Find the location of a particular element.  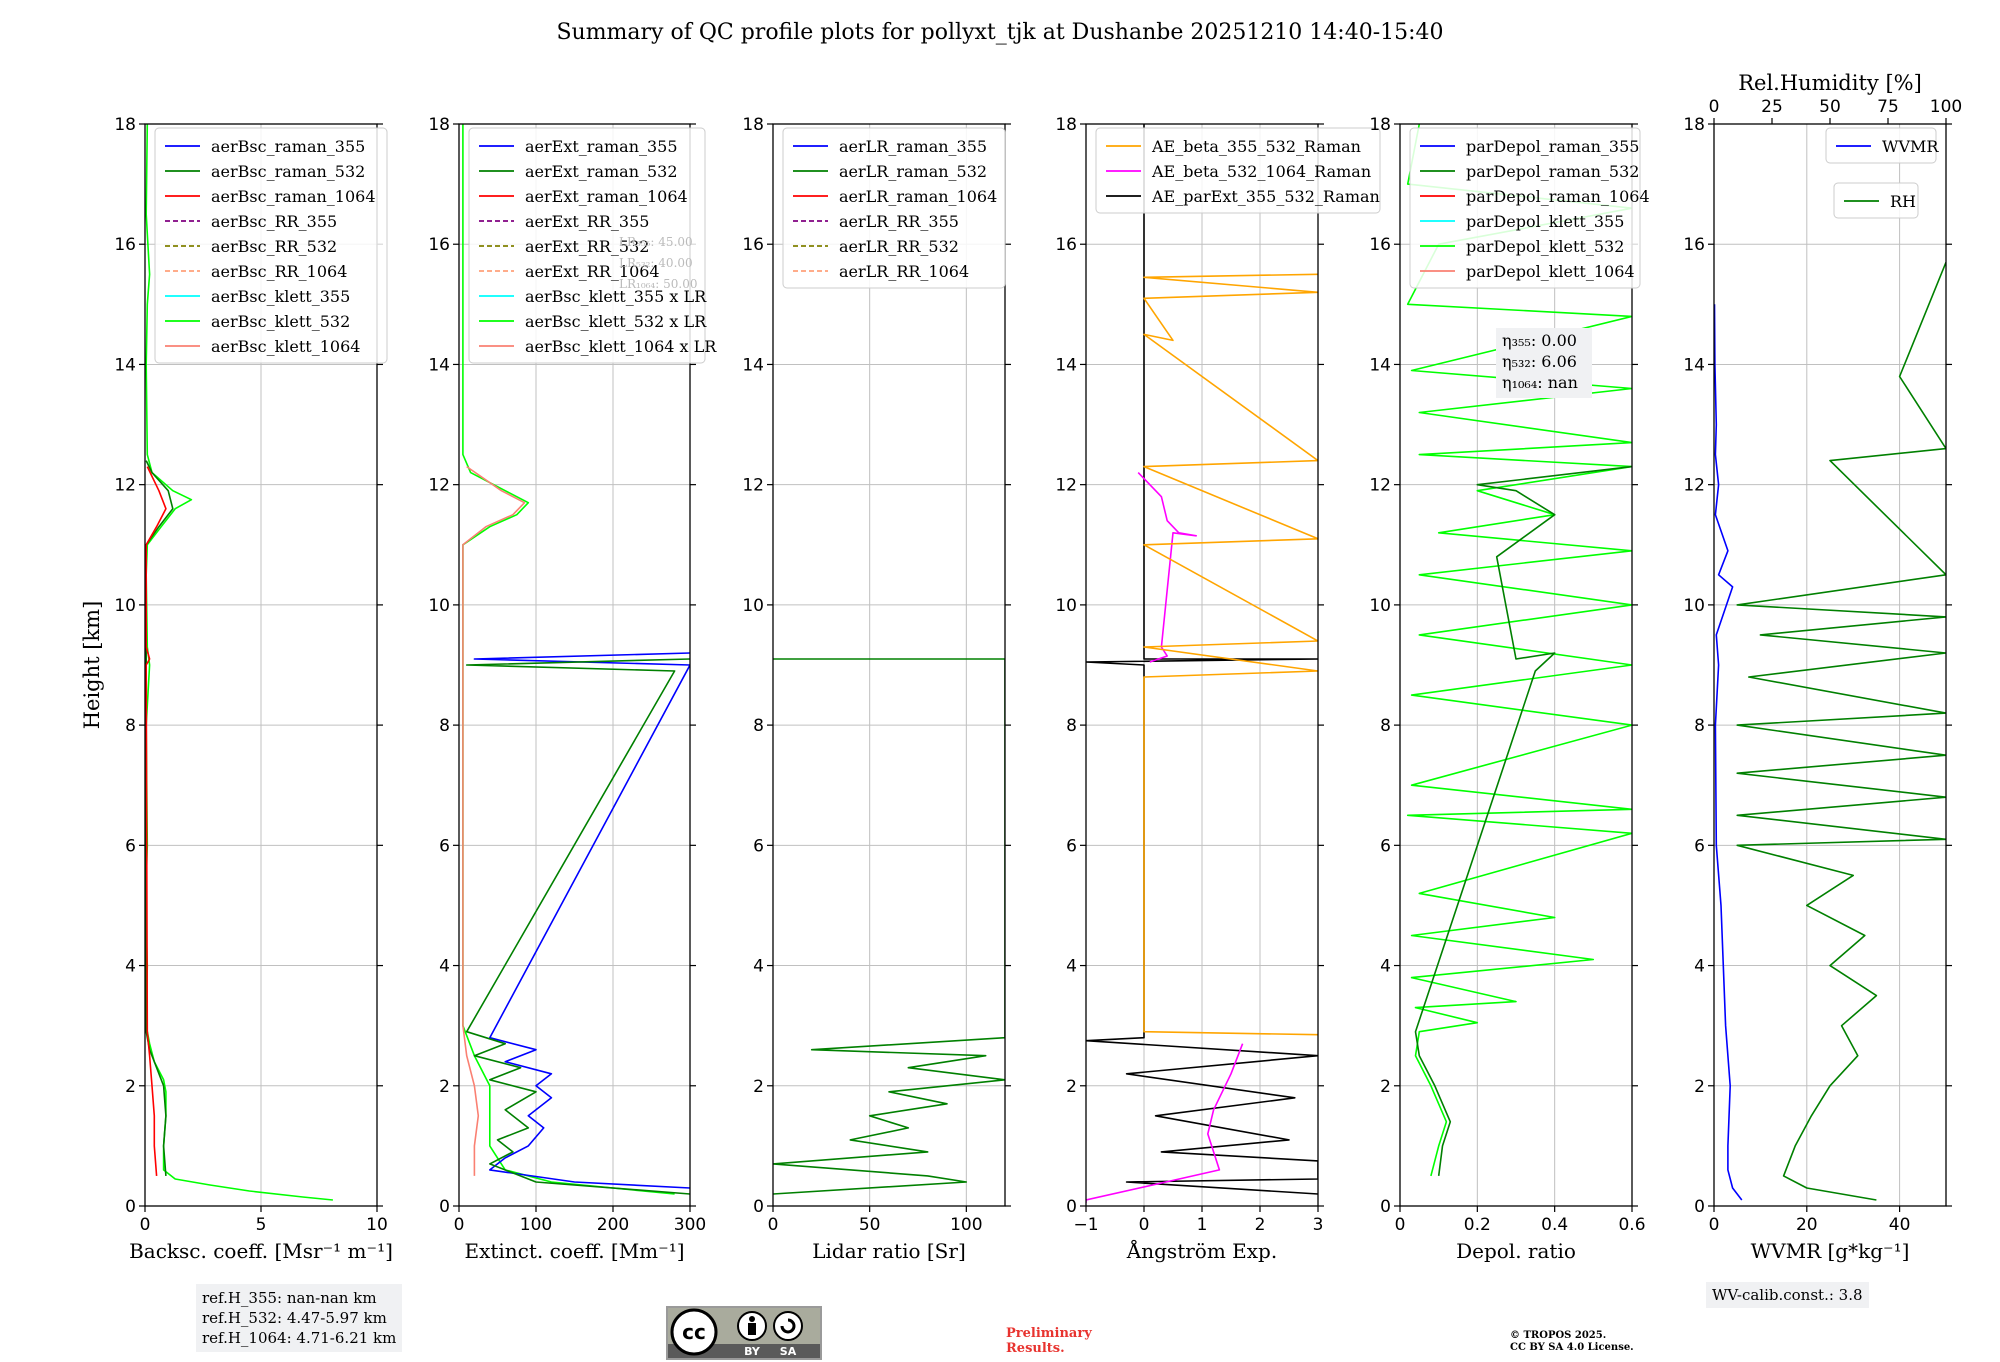

legend-label: aerBsc_klett_355 x LR is located at coordinates (616, 296).